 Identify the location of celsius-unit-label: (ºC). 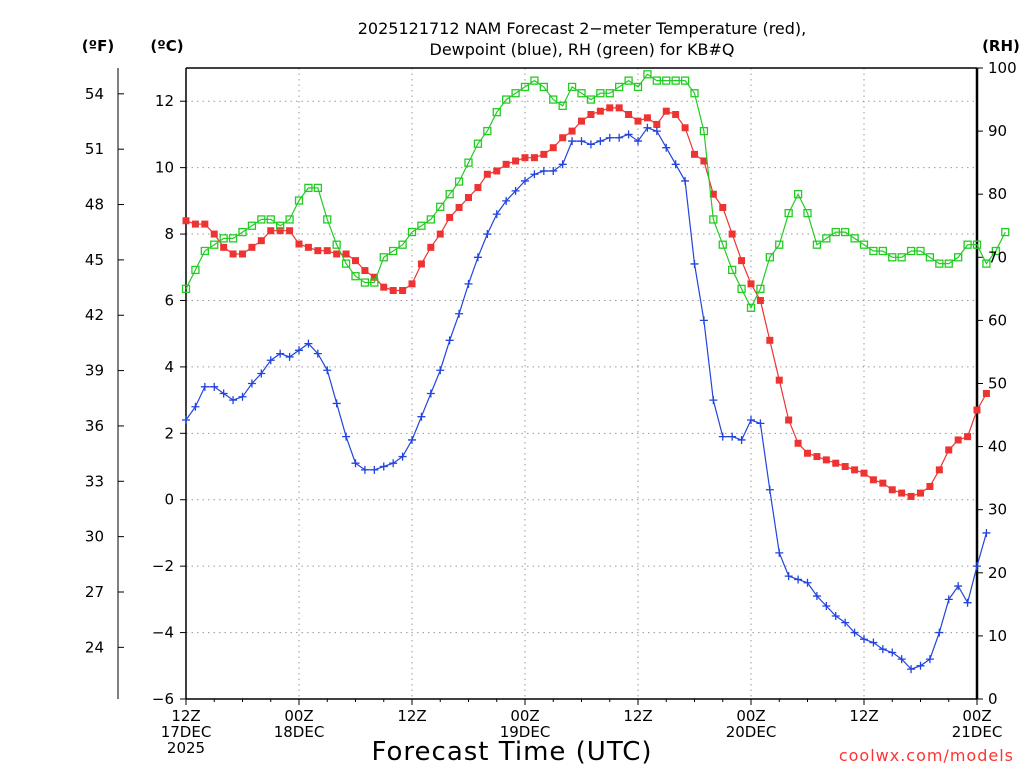
(166, 46).